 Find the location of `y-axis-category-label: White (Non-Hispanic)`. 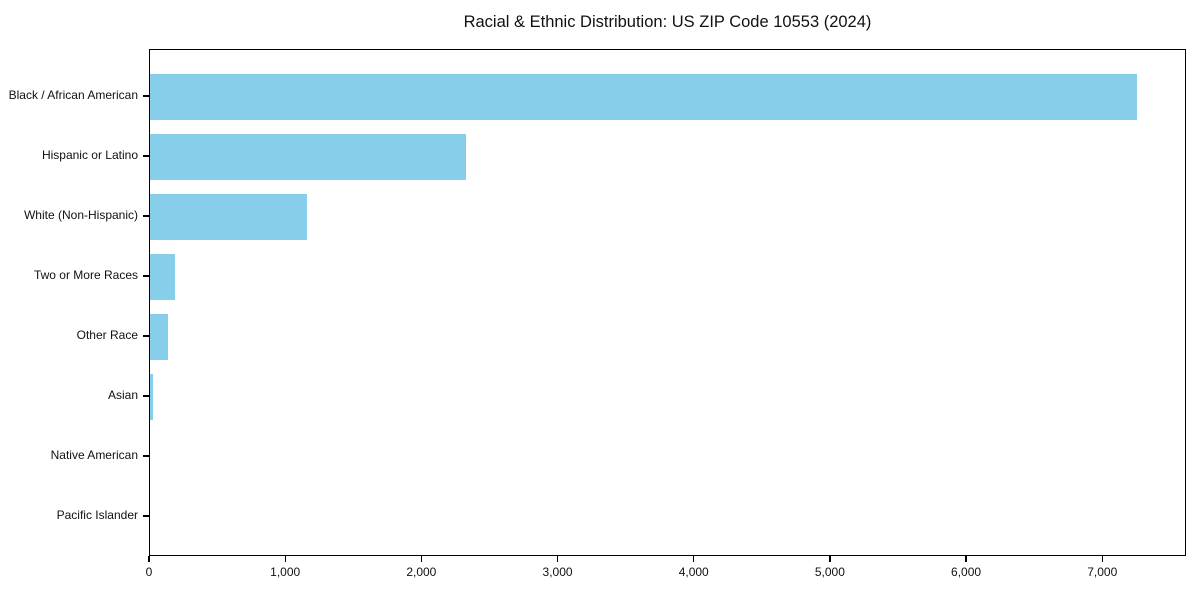

y-axis-category-label: White (Non-Hispanic) is located at coordinates (80, 215).